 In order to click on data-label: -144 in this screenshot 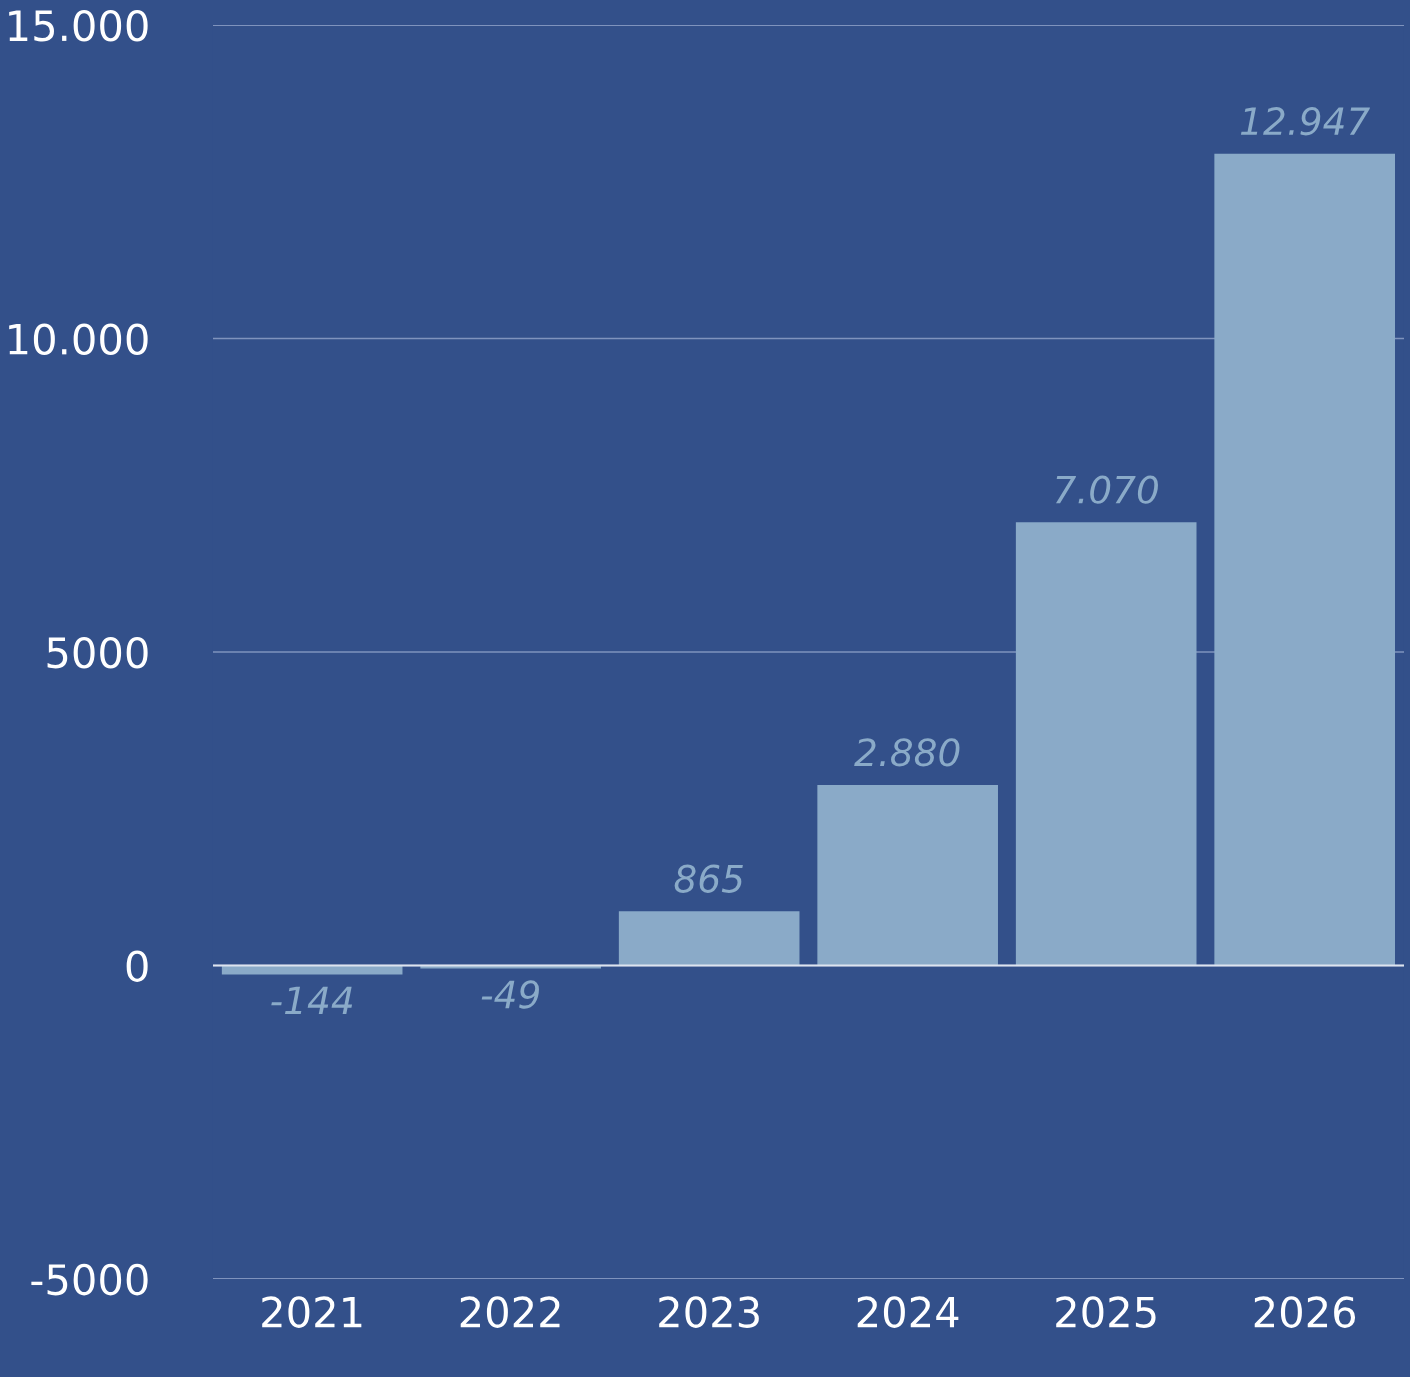, I will do `click(312, 1000)`.